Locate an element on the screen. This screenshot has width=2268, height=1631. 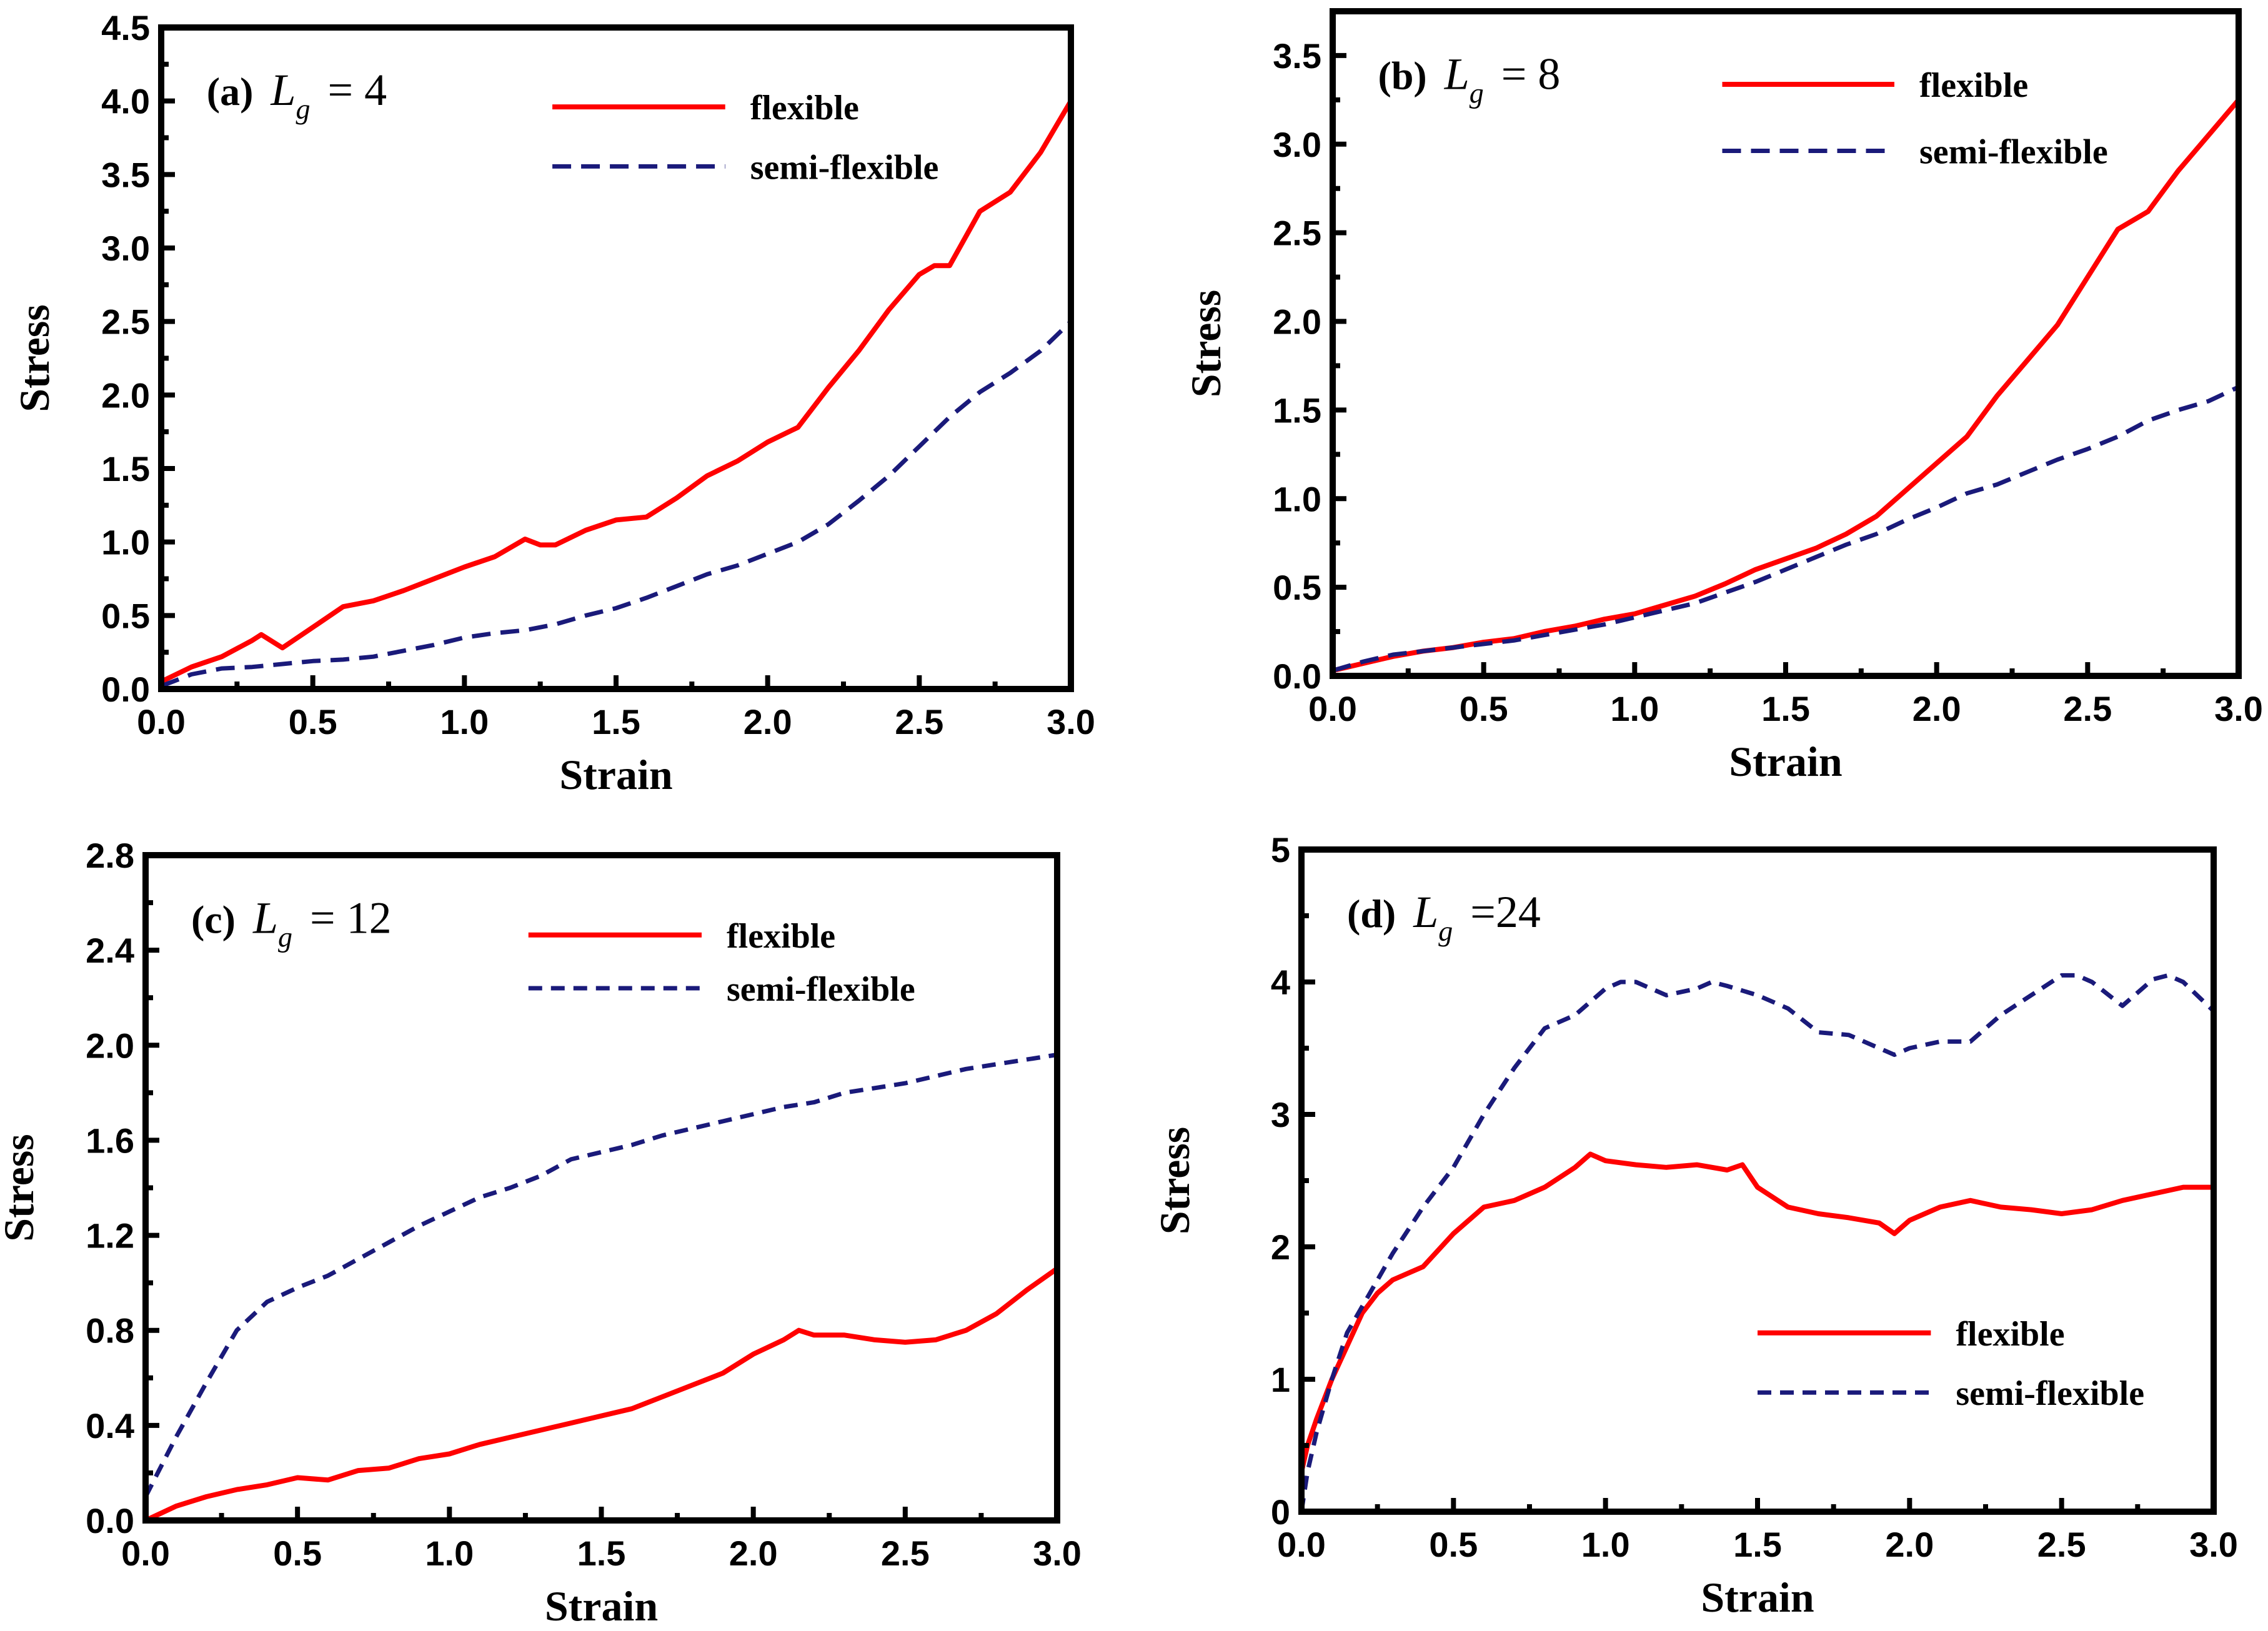
annotation-value: = 12 is located at coordinates (345, 918).